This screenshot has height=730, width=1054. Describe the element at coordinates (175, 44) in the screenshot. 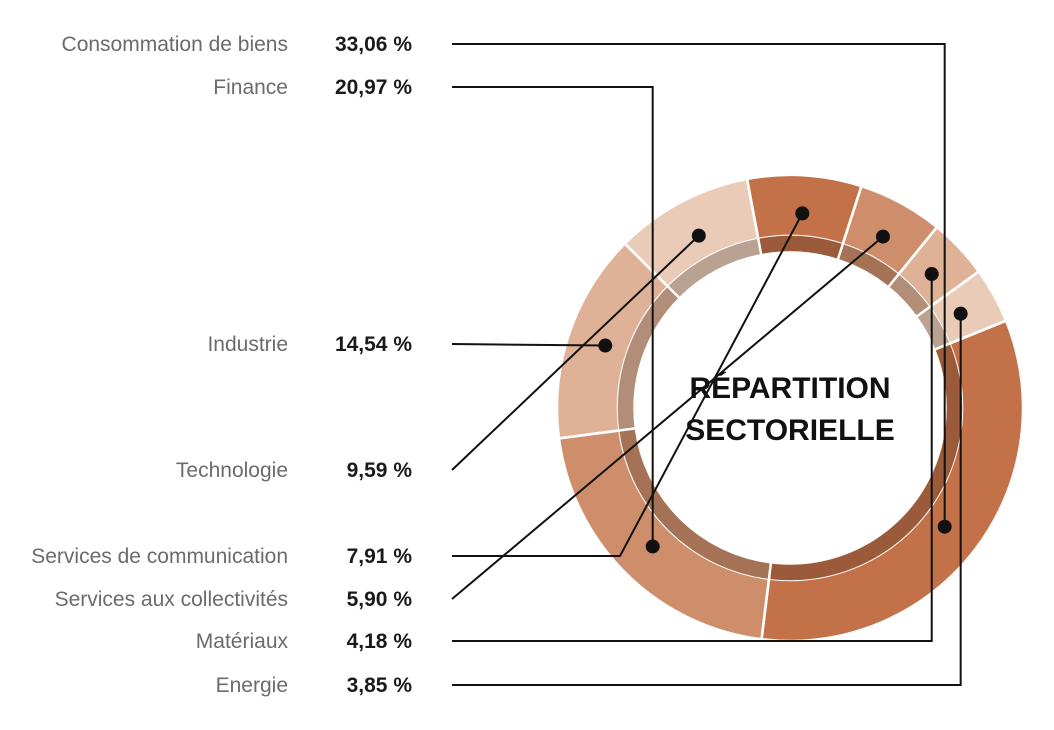

I see `slice-label-0: Consommation de biens` at that location.